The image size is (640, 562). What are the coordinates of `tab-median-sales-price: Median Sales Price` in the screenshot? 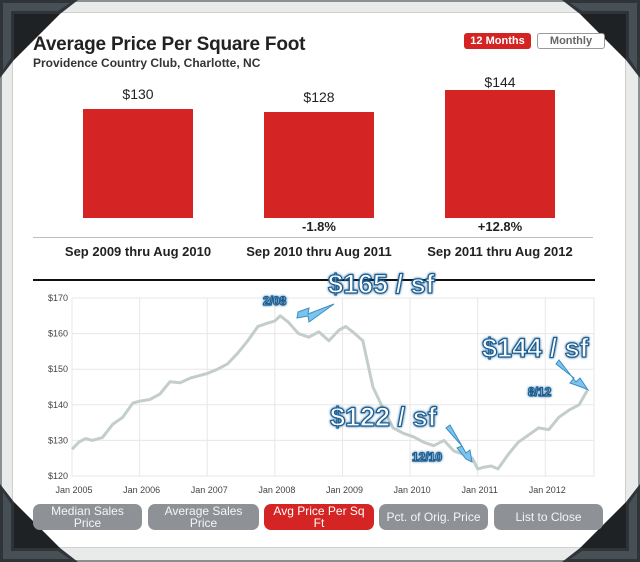 It's located at (87, 517).